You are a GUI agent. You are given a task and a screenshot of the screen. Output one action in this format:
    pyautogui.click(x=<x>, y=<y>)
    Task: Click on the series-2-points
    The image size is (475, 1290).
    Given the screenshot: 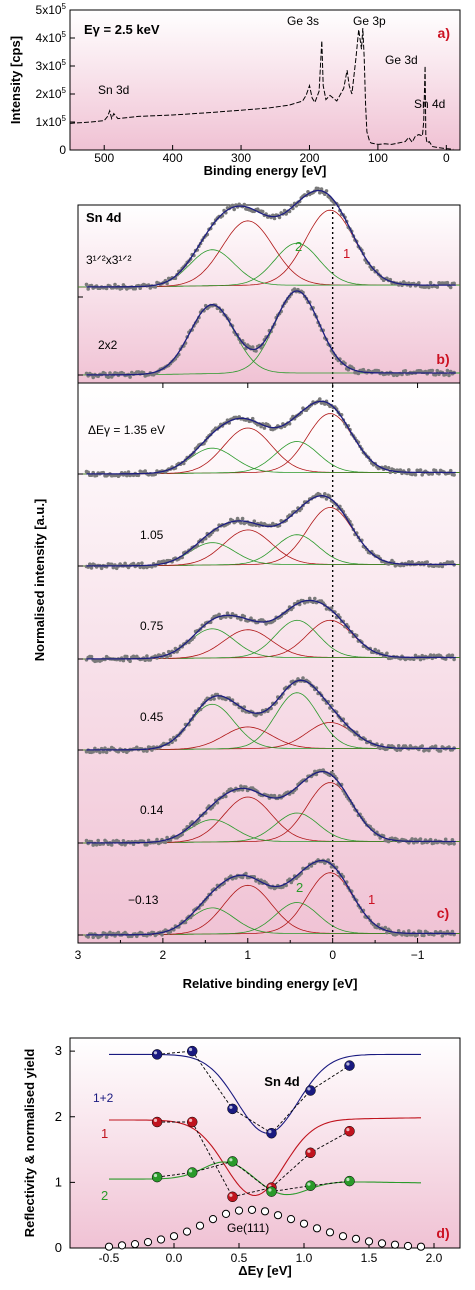 What is the action you would take?
    pyautogui.click(x=253, y=1176)
    